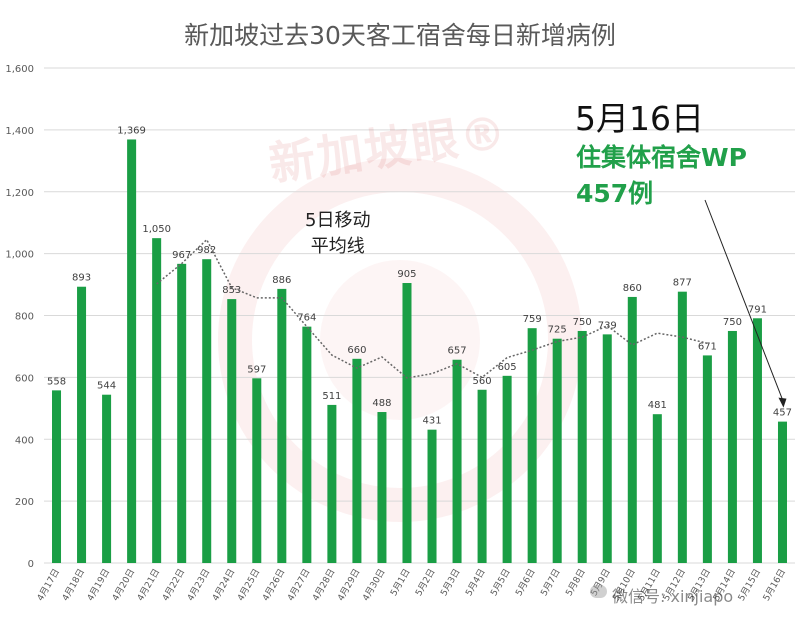 The height and width of the screenshot is (625, 800). Describe the element at coordinates (615, 193) in the screenshot. I see `annotation-line-2: 457例` at that location.